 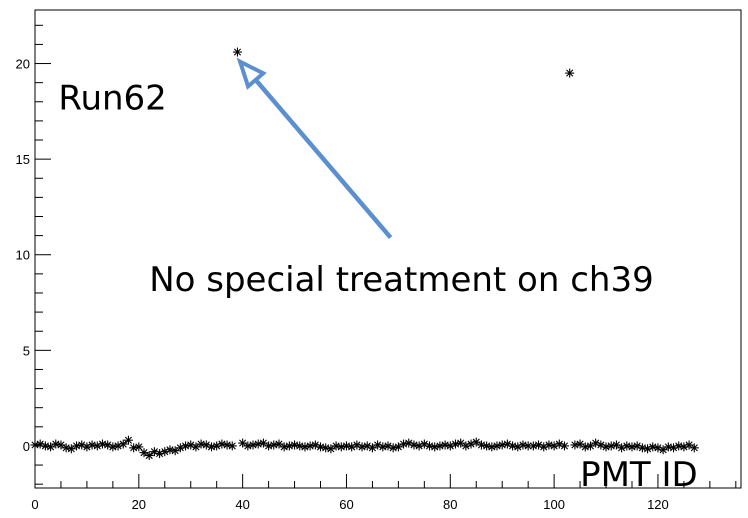 I want to click on y-tick-label: 20, so click(x=23, y=64).